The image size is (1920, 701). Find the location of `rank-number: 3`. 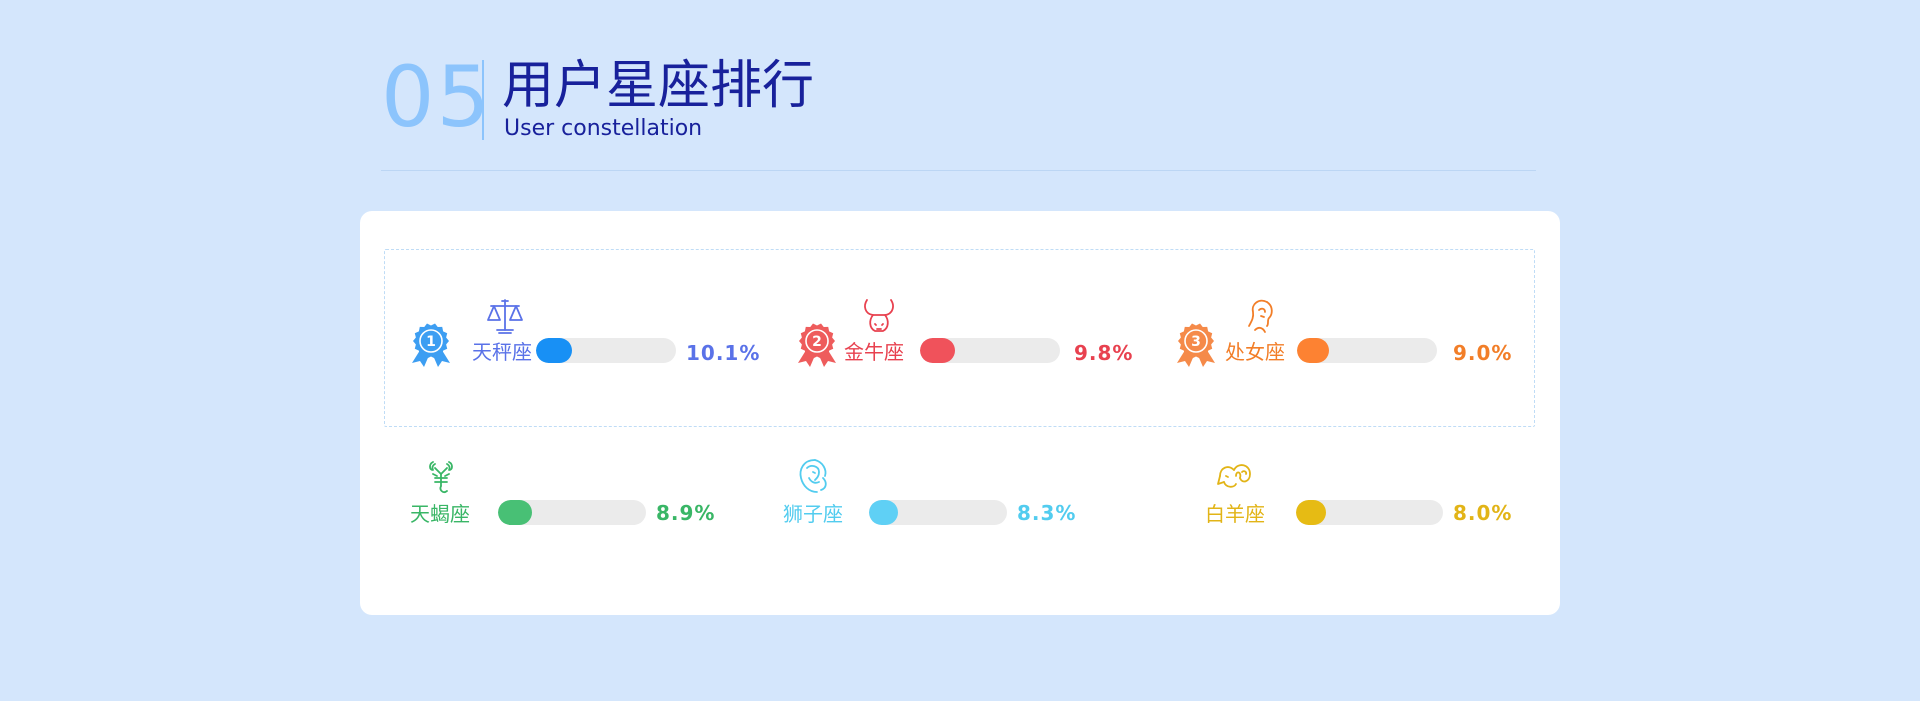

rank-number: 3 is located at coordinates (1196, 342).